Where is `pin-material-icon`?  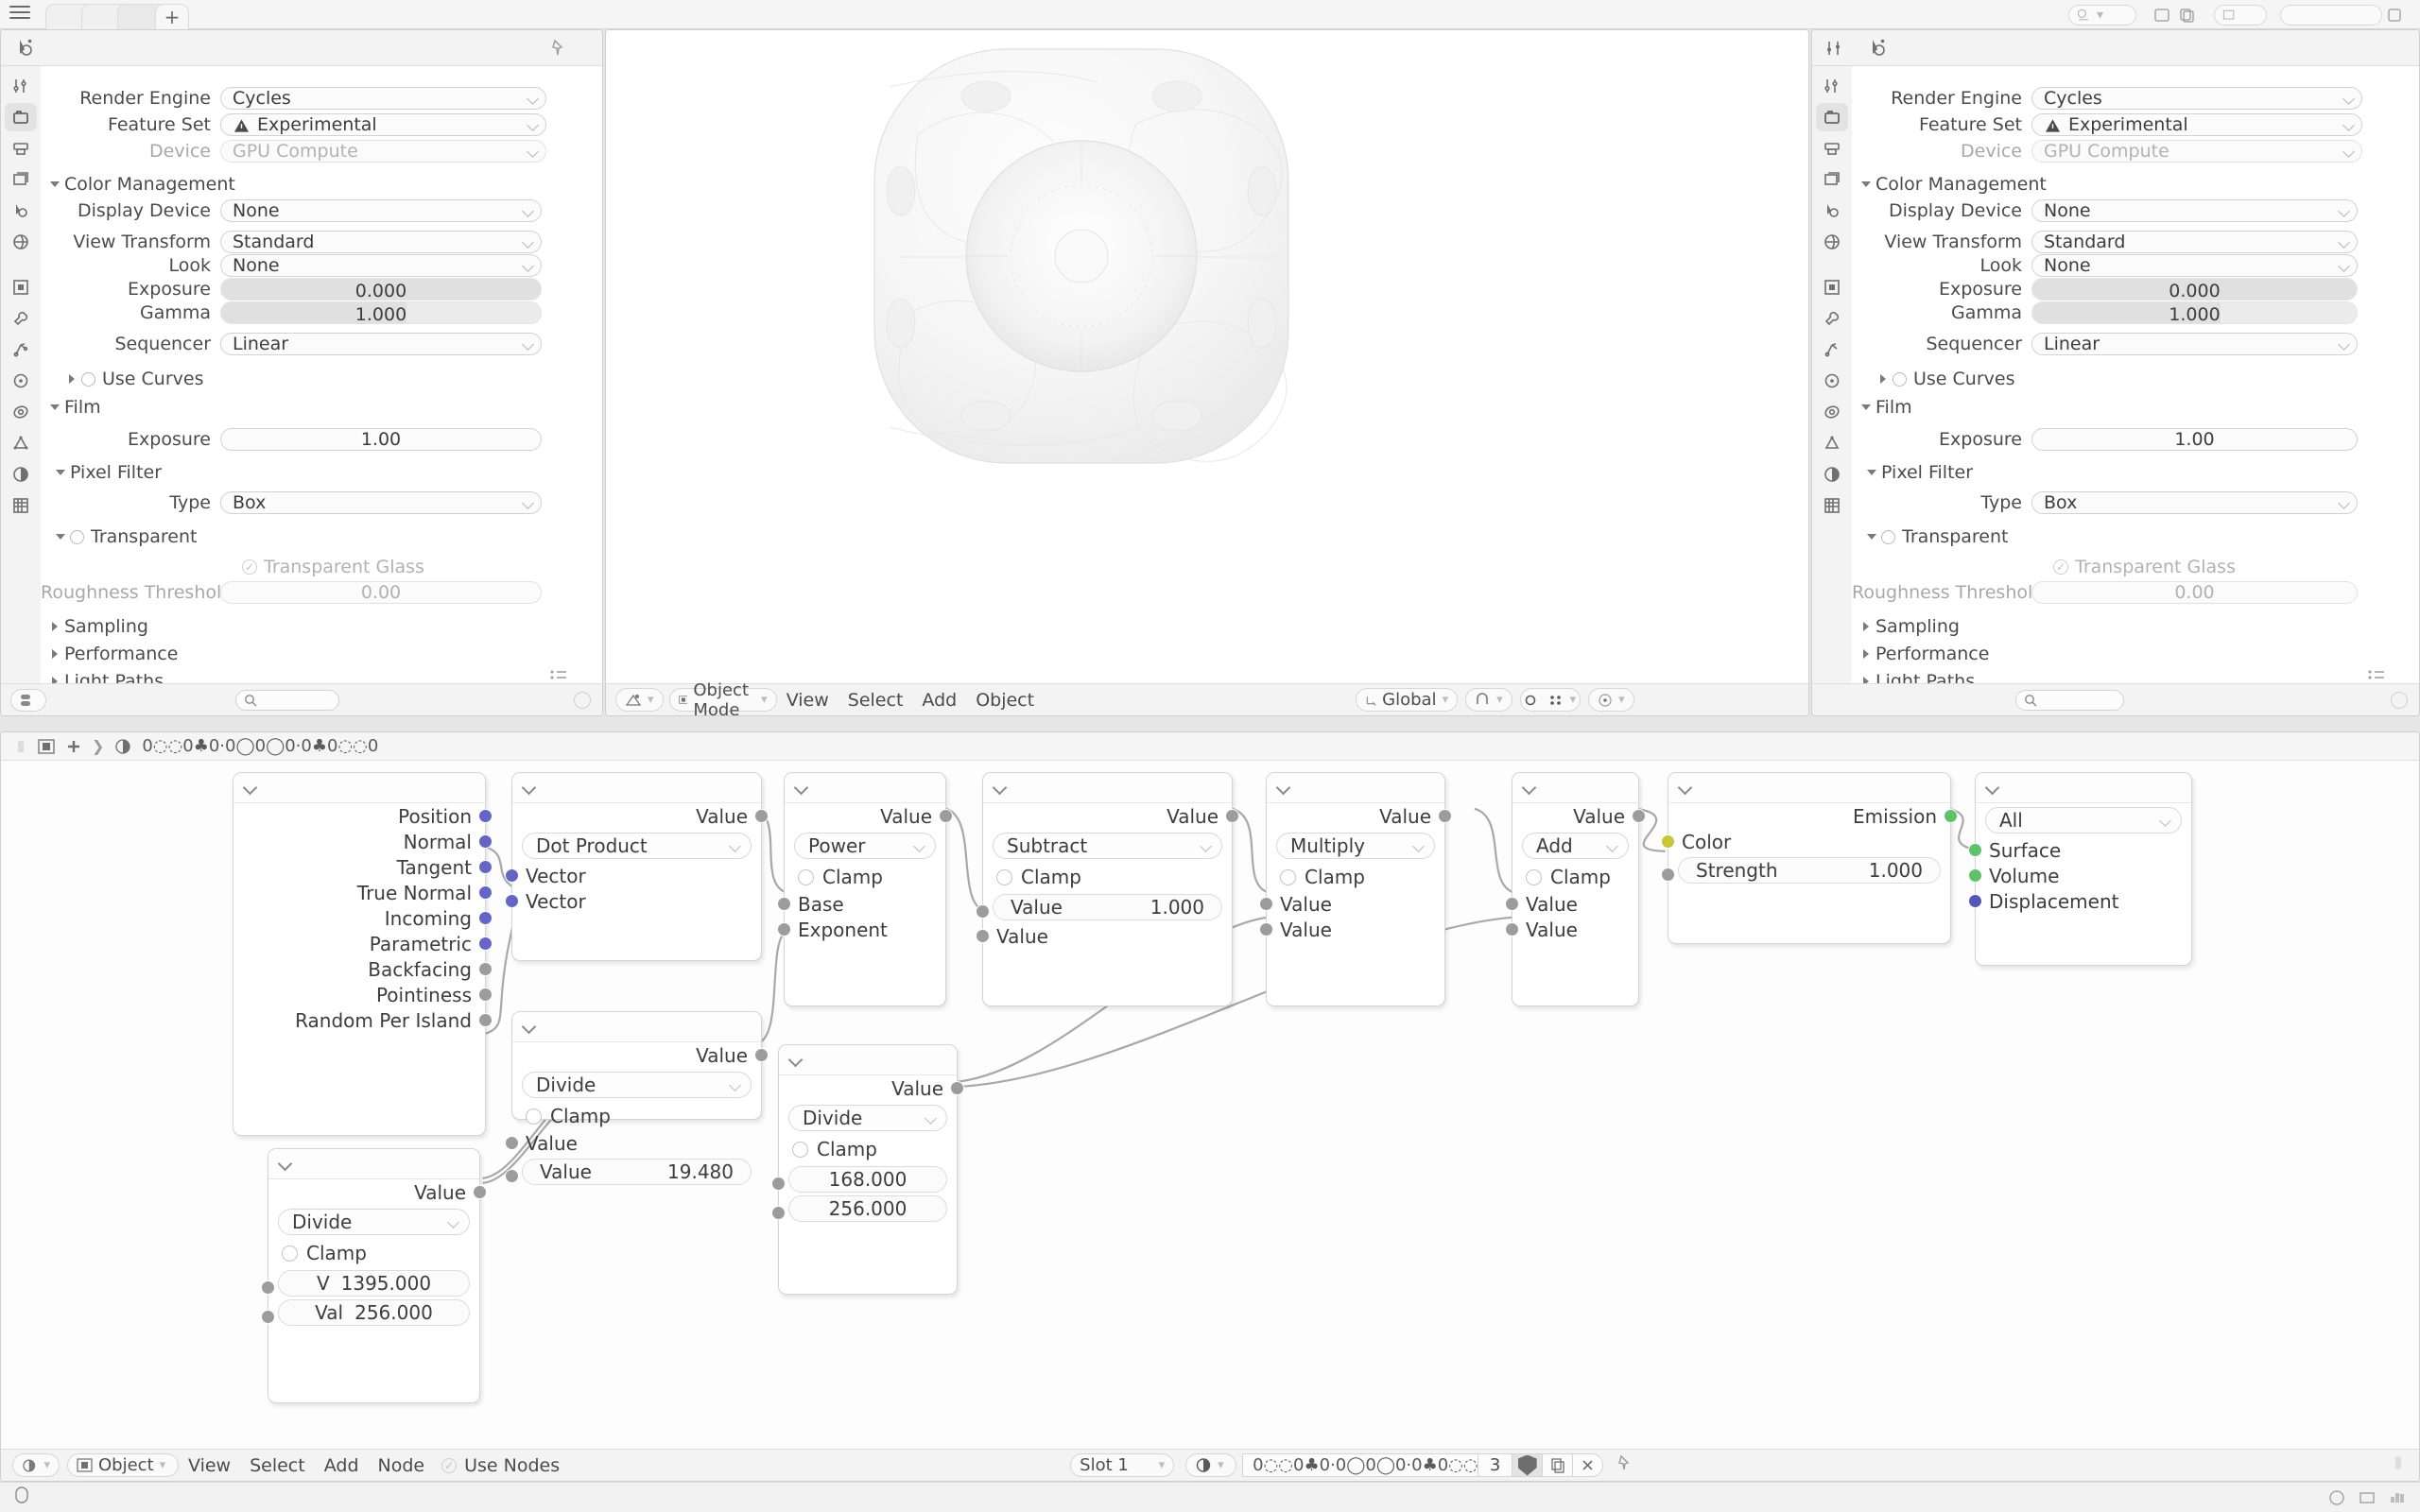
pin-material-icon is located at coordinates (1624, 1465).